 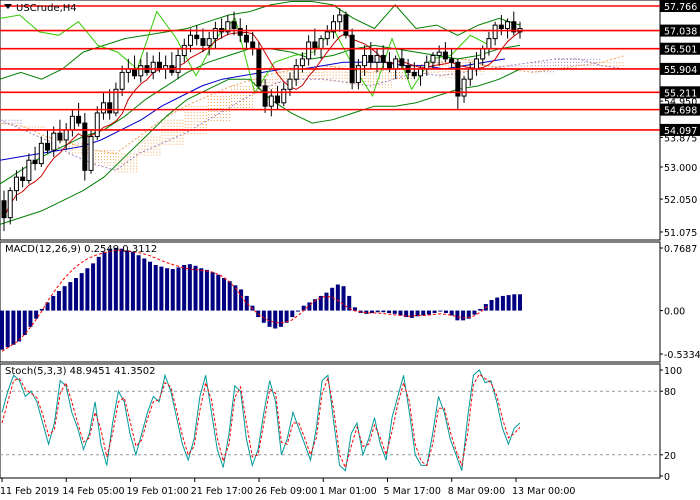 What do you see at coordinates (673, 371) in the screenshot?
I see `stochastic-tick-label: 100` at bounding box center [673, 371].